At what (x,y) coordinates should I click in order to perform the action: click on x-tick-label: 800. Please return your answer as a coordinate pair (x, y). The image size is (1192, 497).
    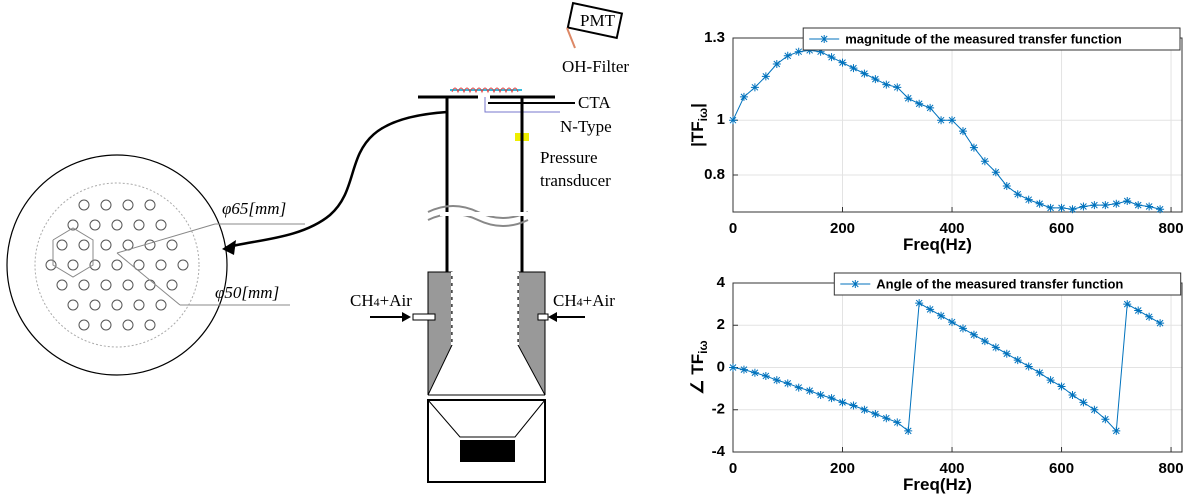
    Looking at the image, I should click on (1171, 228).